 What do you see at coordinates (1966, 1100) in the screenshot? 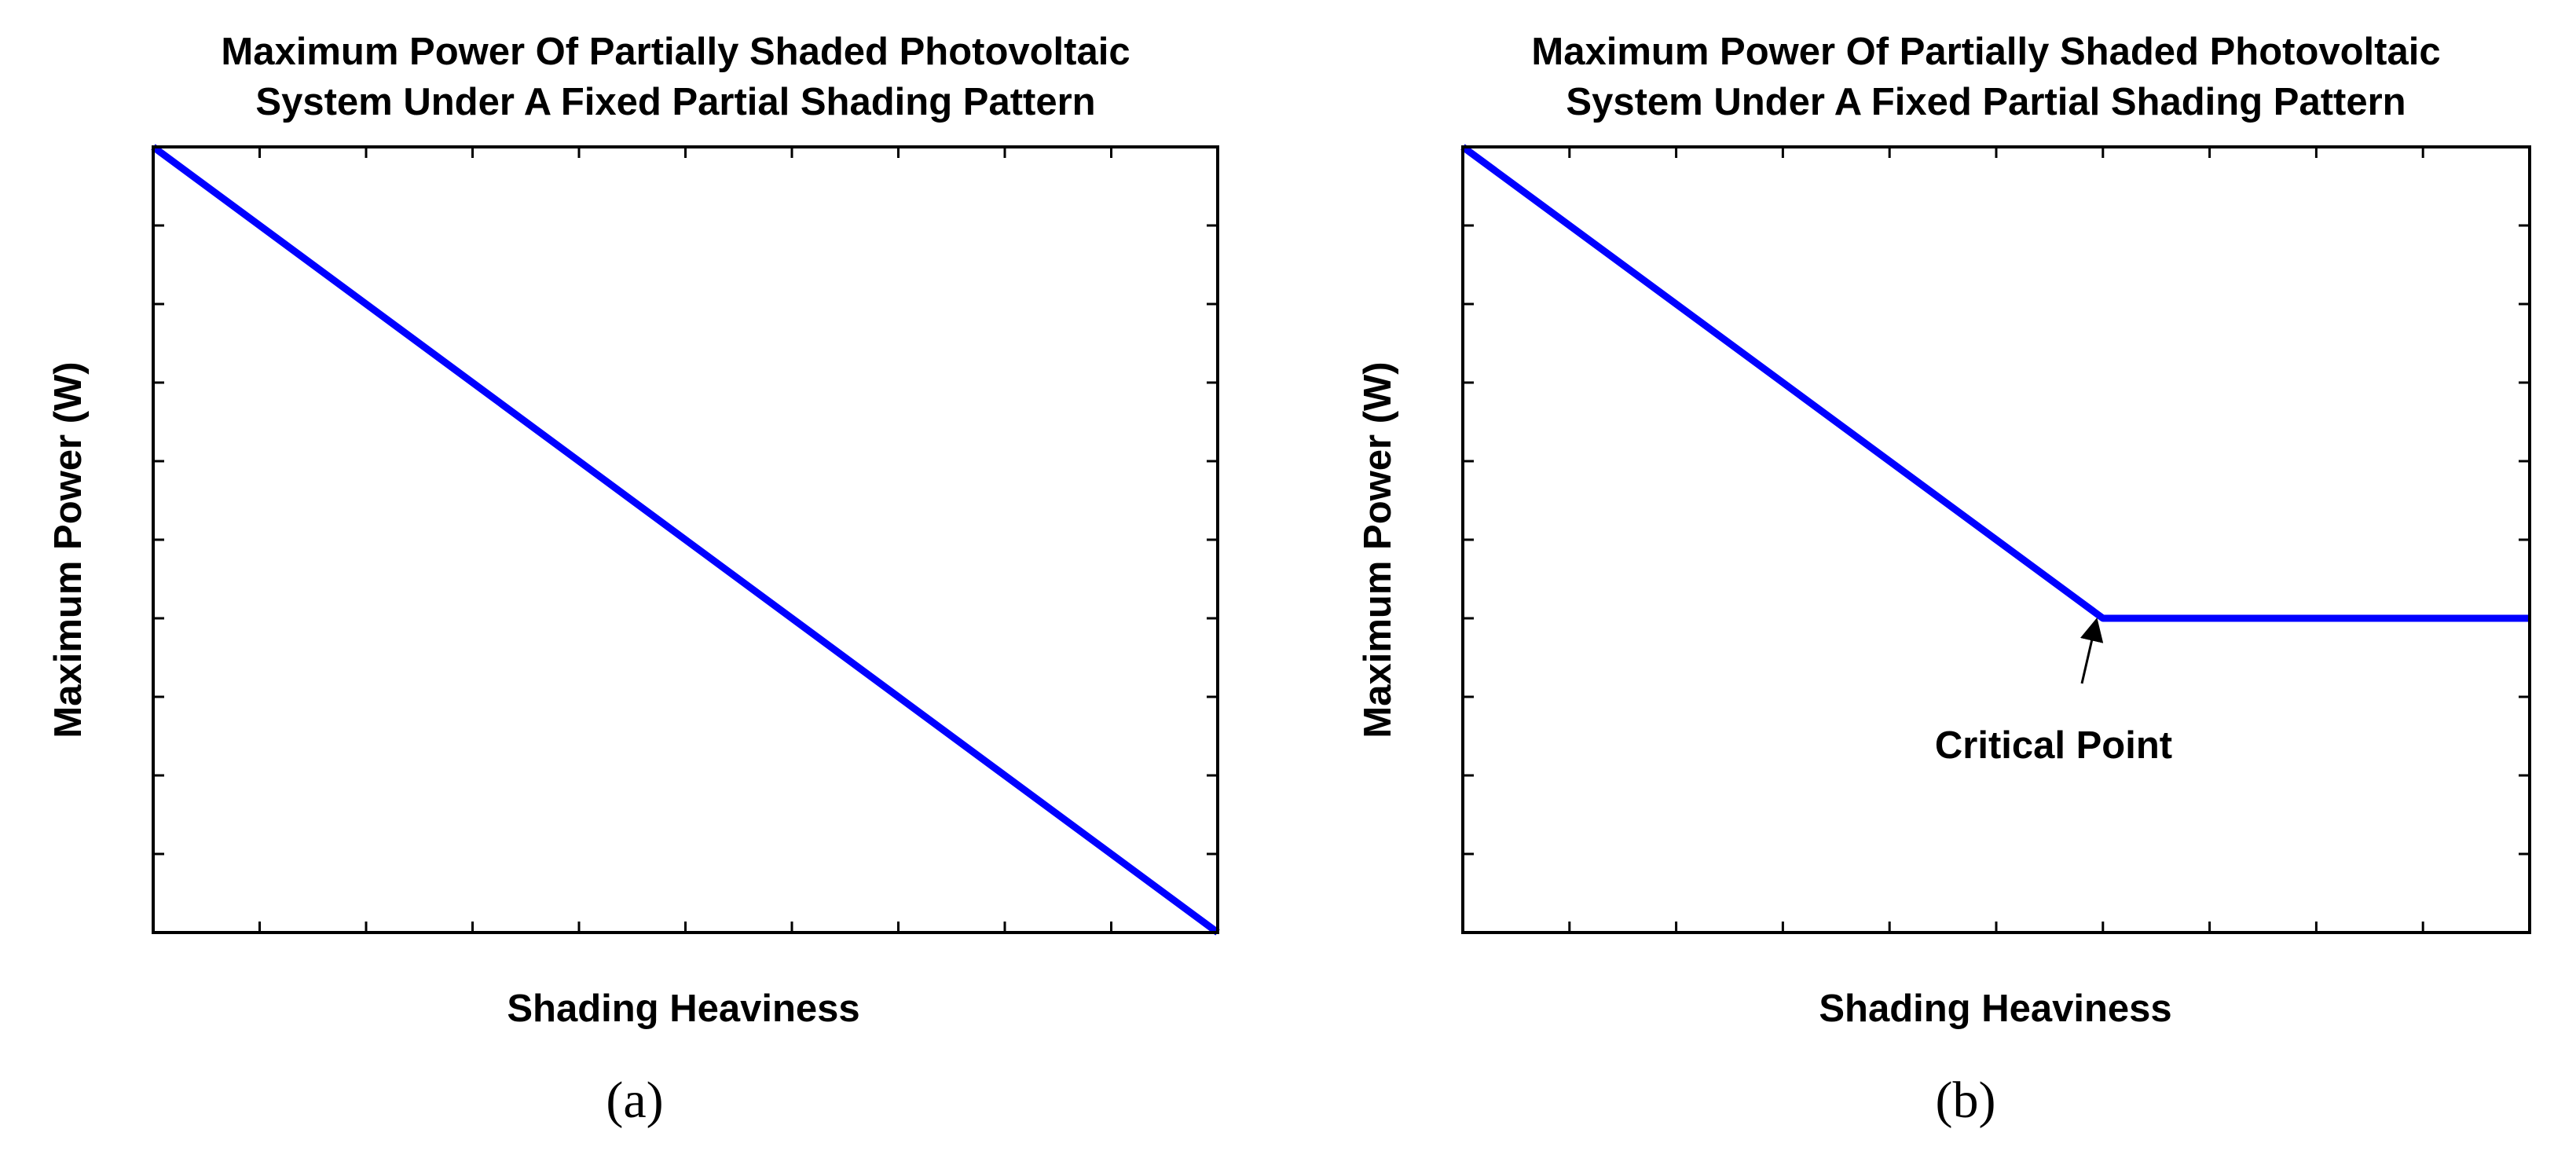
I see `panel-label: (b)` at bounding box center [1966, 1100].